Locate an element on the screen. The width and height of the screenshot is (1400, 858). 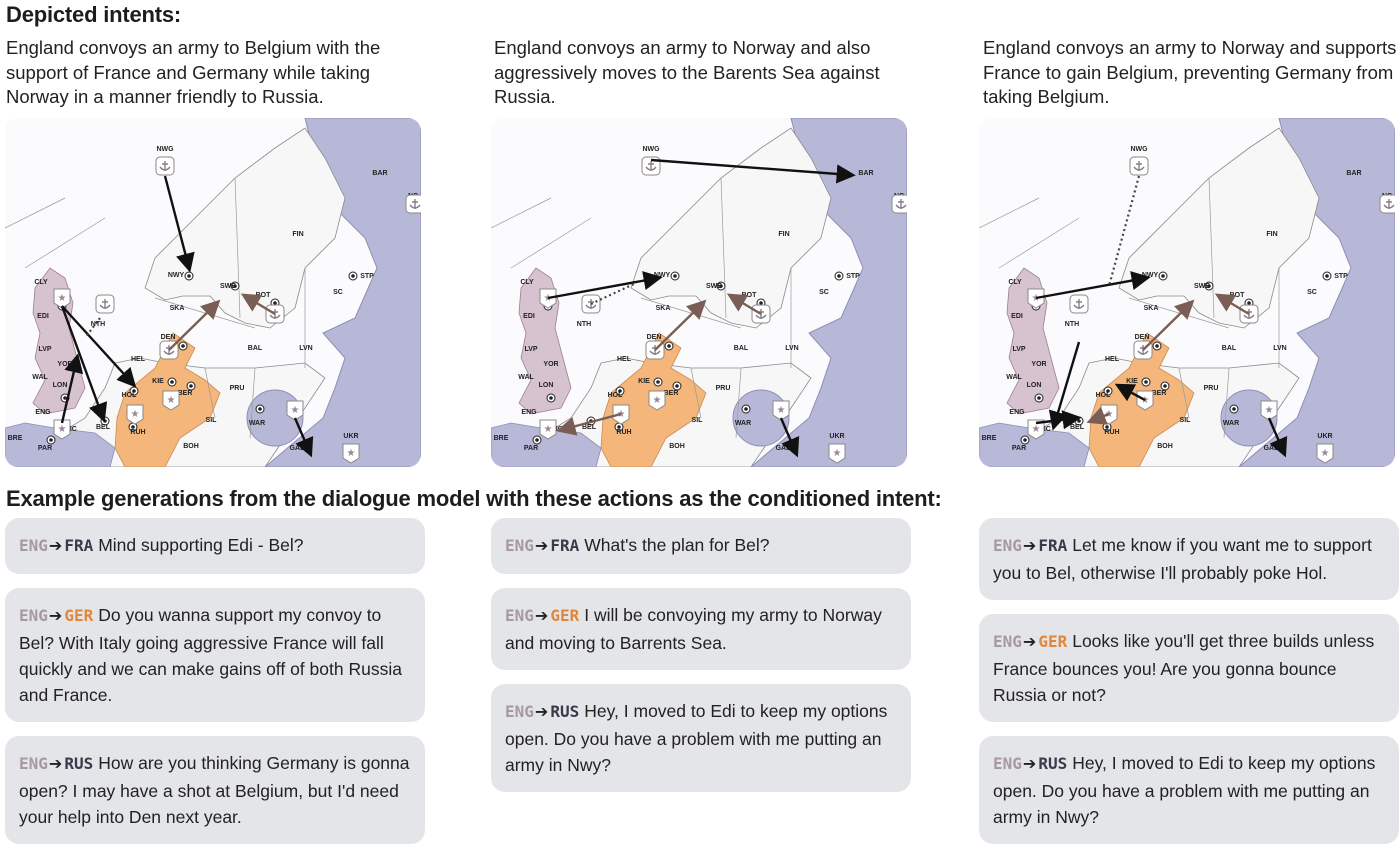
province-label: NTH is located at coordinates (584, 324).